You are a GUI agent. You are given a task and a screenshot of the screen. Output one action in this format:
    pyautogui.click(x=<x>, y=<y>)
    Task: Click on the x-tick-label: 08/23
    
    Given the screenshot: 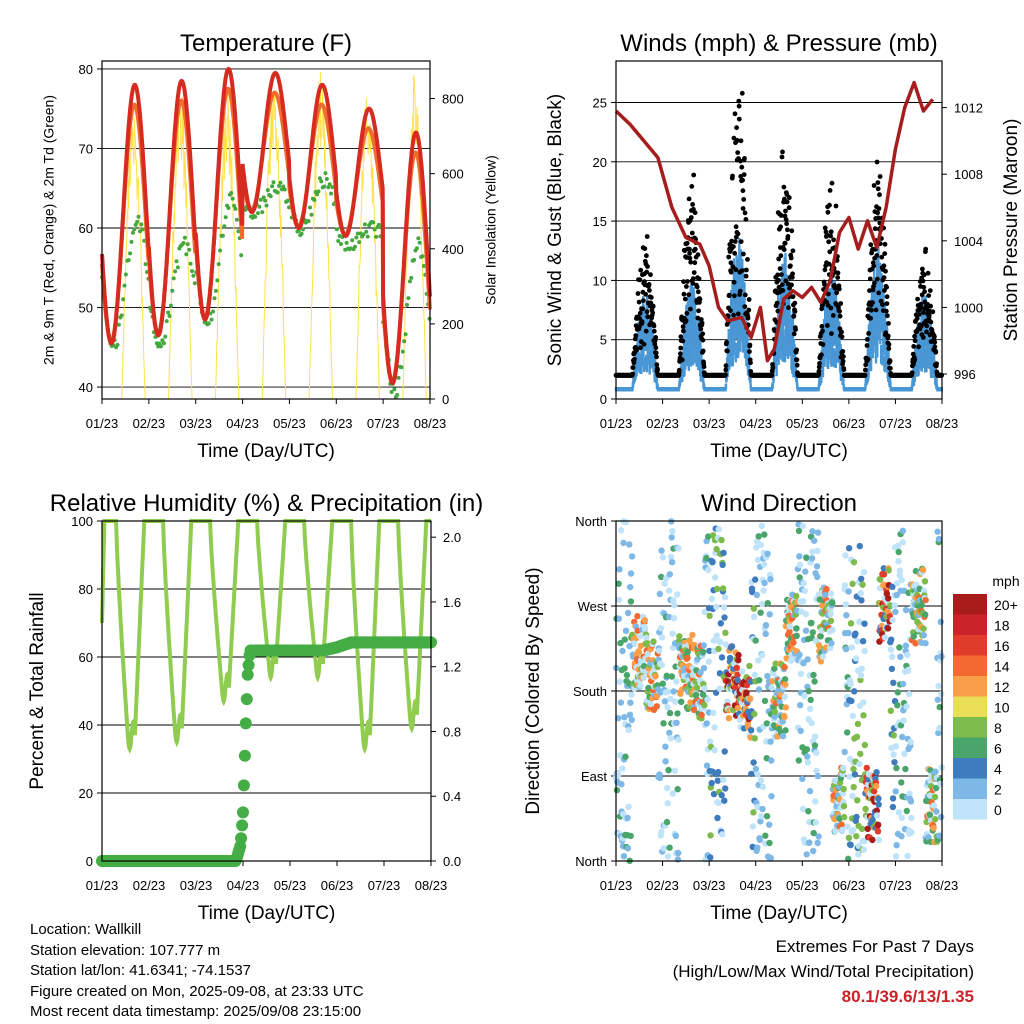 What is the action you would take?
    pyautogui.click(x=942, y=423)
    